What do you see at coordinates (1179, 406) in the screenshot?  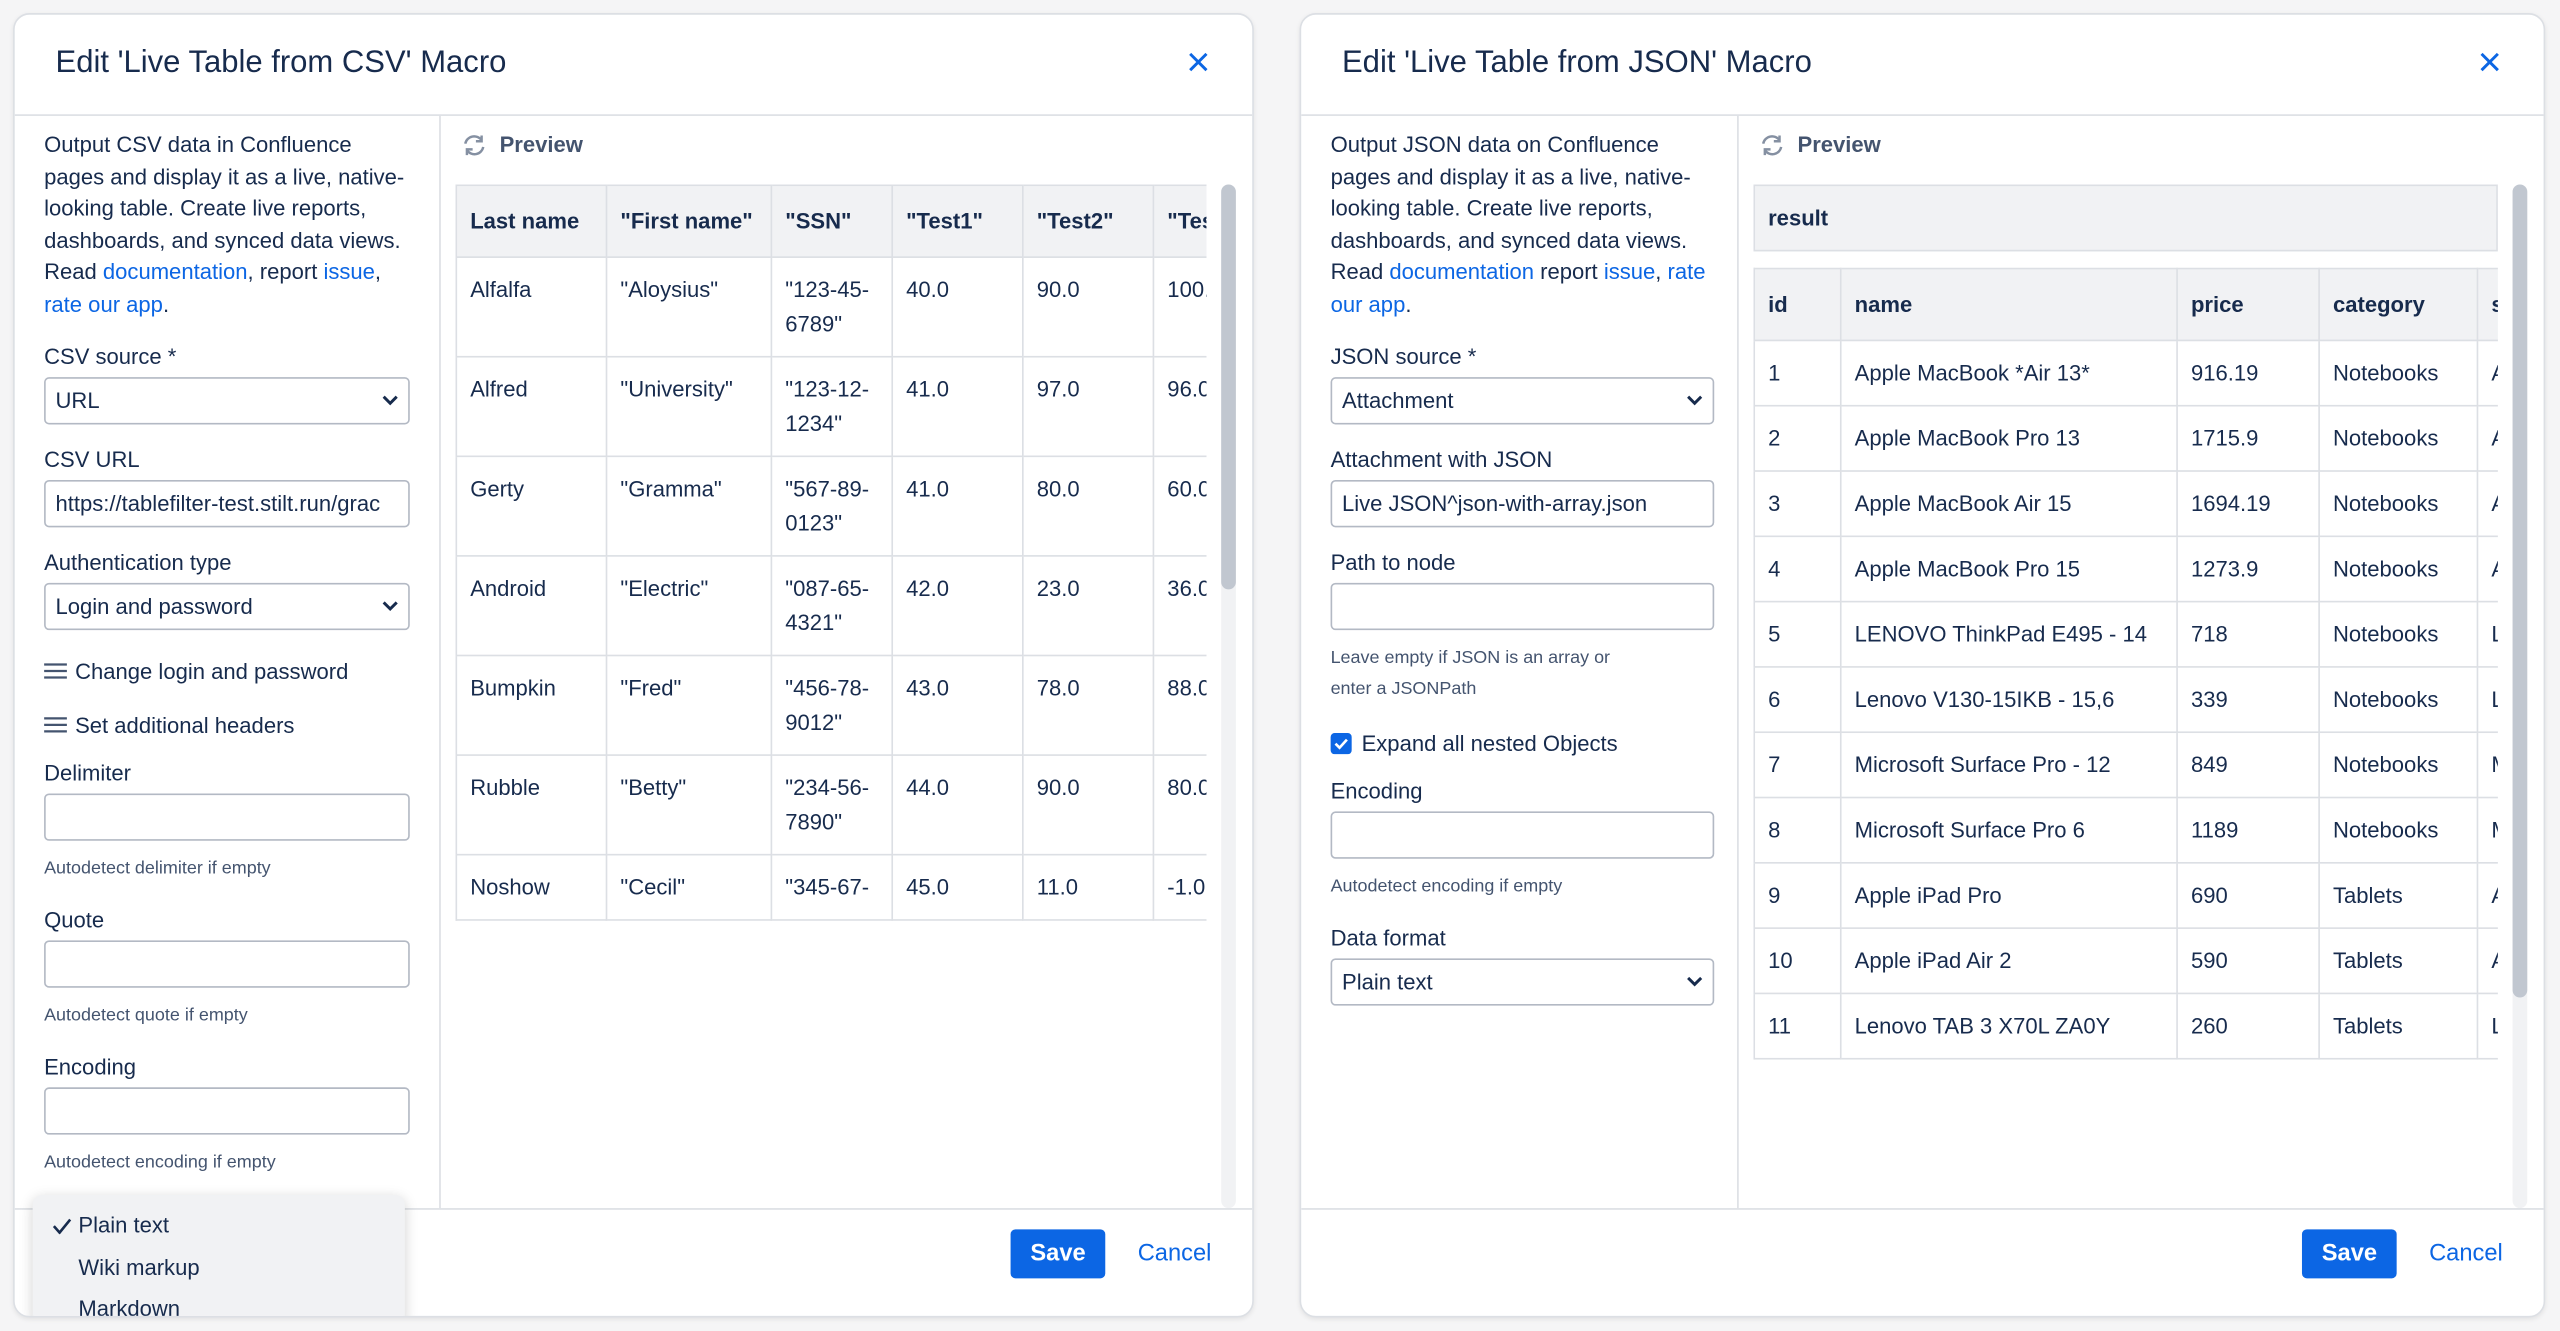 I see `cell: 96.0` at bounding box center [1179, 406].